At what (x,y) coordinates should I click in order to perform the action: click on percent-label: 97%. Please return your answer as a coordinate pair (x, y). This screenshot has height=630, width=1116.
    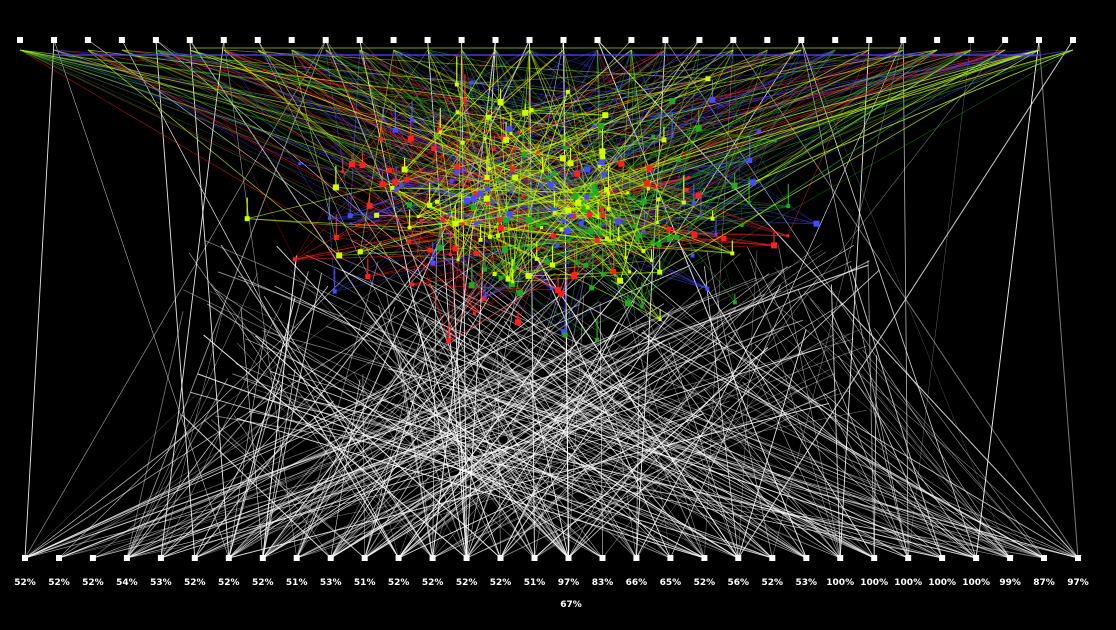
    Looking at the image, I should click on (1078, 583).